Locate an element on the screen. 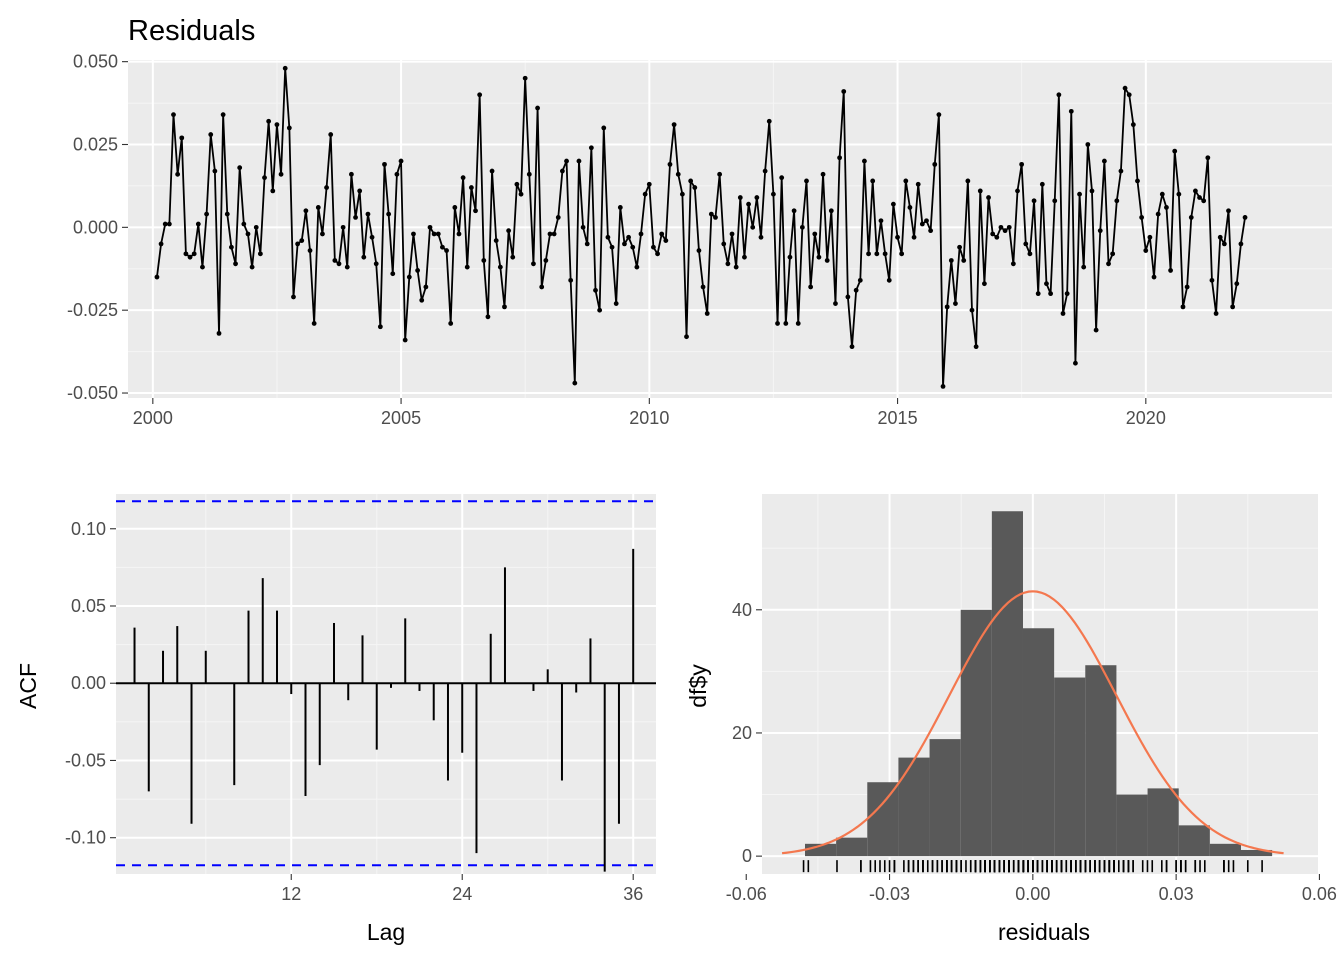 This screenshot has width=1344, height=960. y-tick-label: 0 is located at coordinates (747, 856).